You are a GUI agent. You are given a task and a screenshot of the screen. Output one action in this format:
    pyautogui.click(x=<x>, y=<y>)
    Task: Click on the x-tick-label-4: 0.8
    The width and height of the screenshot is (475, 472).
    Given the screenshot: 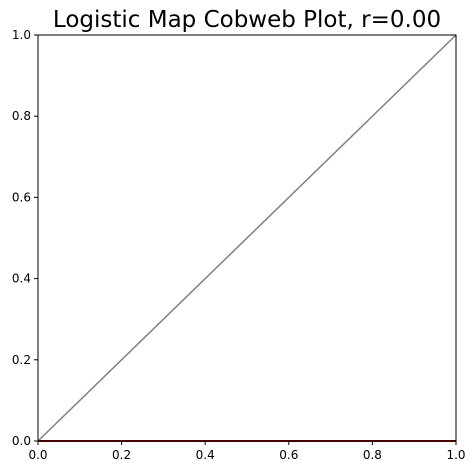 What is the action you would take?
    pyautogui.click(x=372, y=455)
    